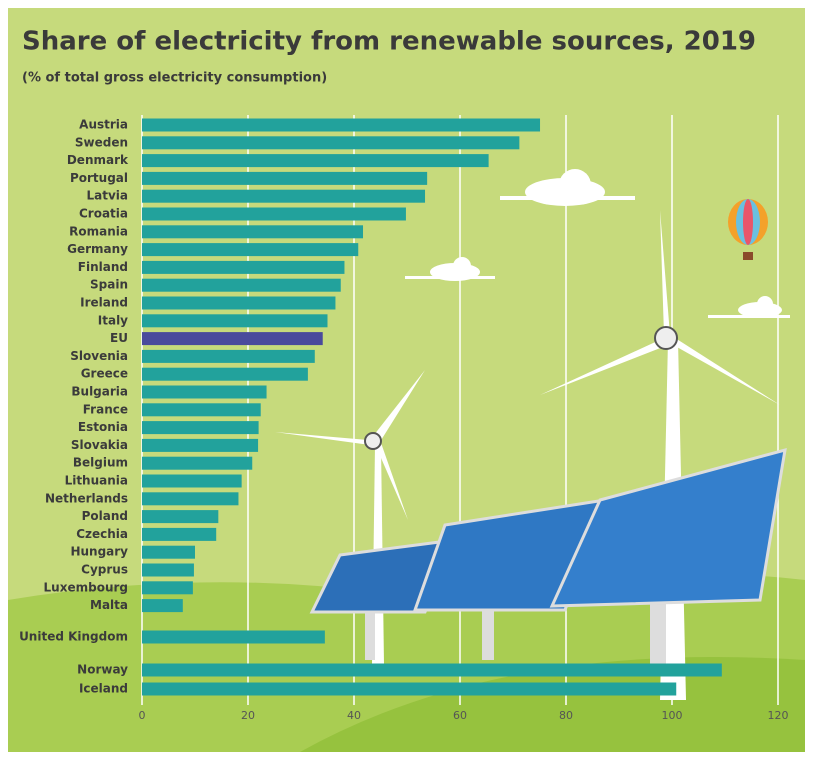 This screenshot has height=758, width=813. Describe the element at coordinates (99, 552) in the screenshot. I see `y-tick-label: Hungary` at that location.